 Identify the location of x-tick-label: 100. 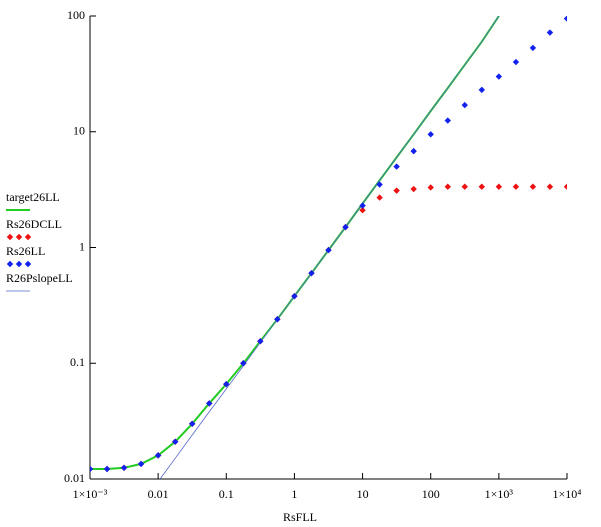
(431, 494).